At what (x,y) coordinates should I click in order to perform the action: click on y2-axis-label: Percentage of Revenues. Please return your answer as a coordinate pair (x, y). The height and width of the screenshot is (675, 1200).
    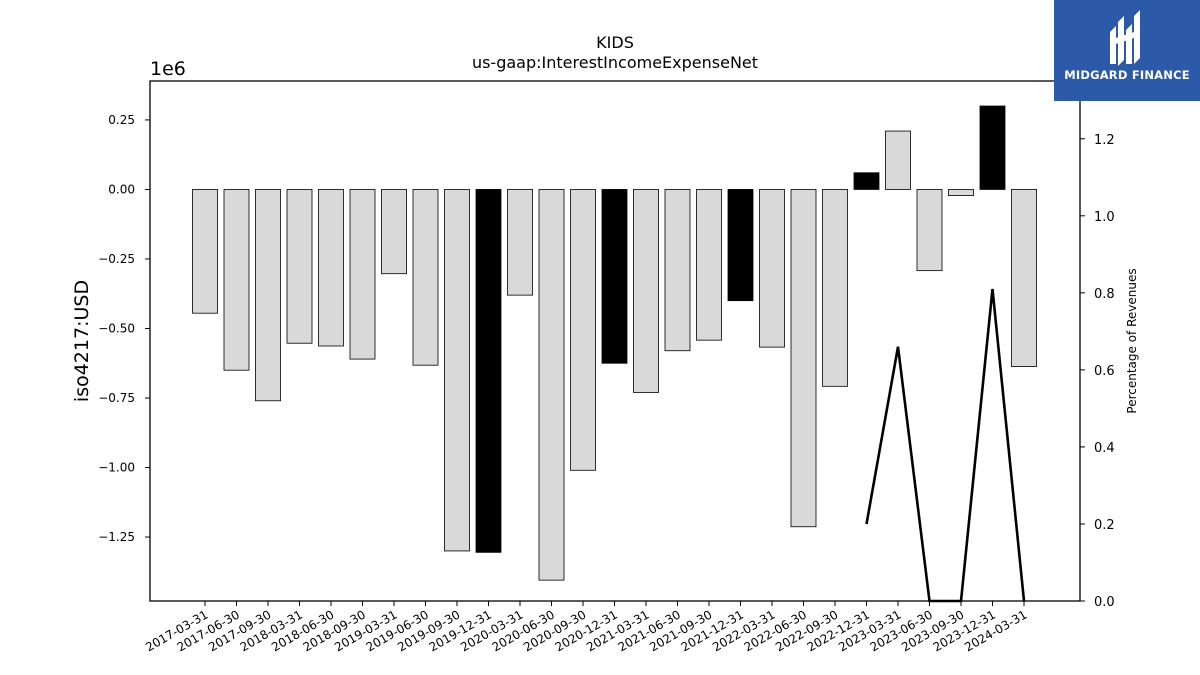
    Looking at the image, I should click on (1132, 340).